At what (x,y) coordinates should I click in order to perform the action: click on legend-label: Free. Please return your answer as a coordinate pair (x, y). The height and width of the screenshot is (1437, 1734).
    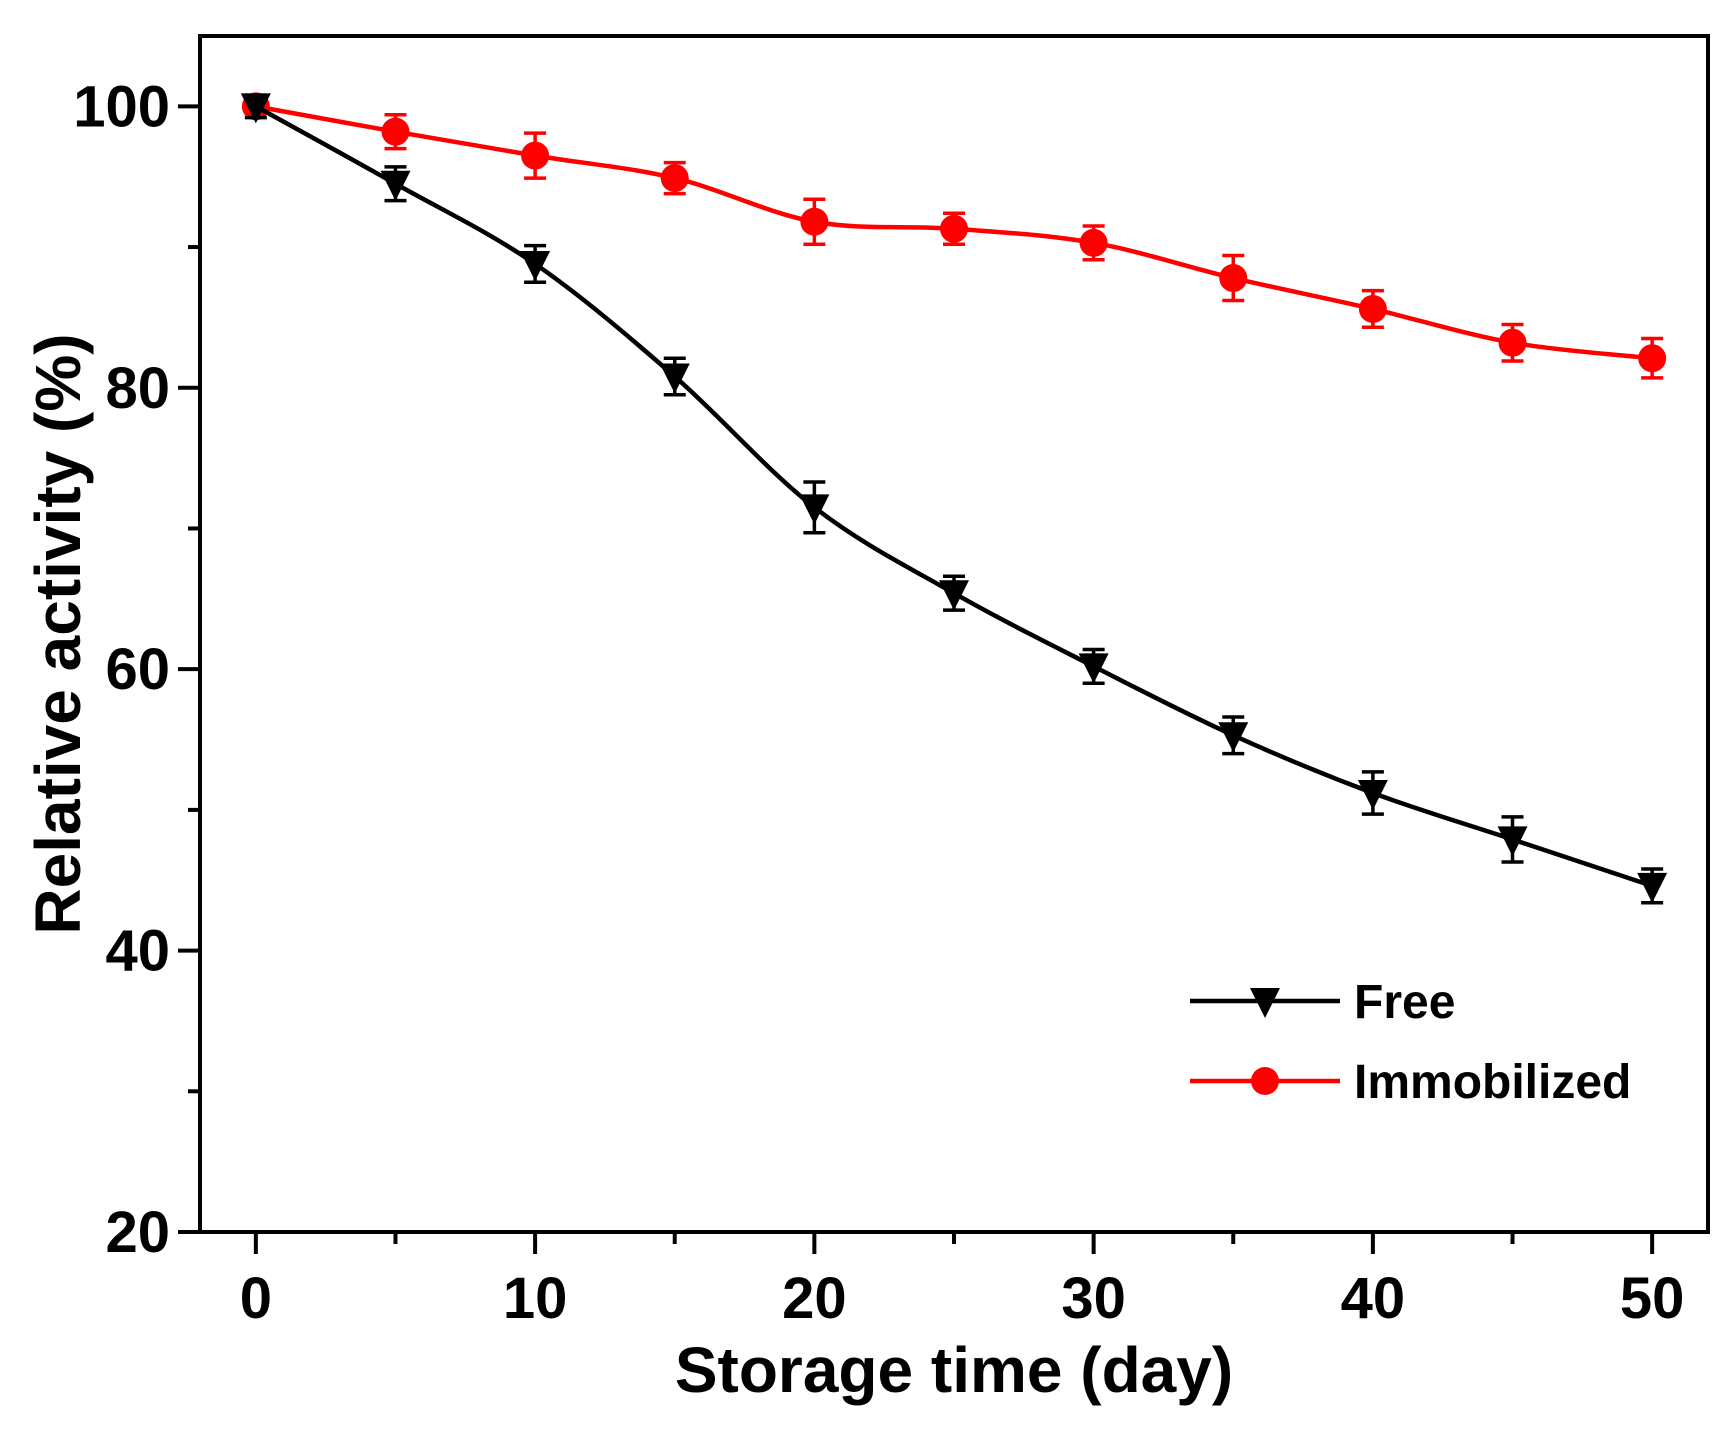
    Looking at the image, I should click on (1404, 1002).